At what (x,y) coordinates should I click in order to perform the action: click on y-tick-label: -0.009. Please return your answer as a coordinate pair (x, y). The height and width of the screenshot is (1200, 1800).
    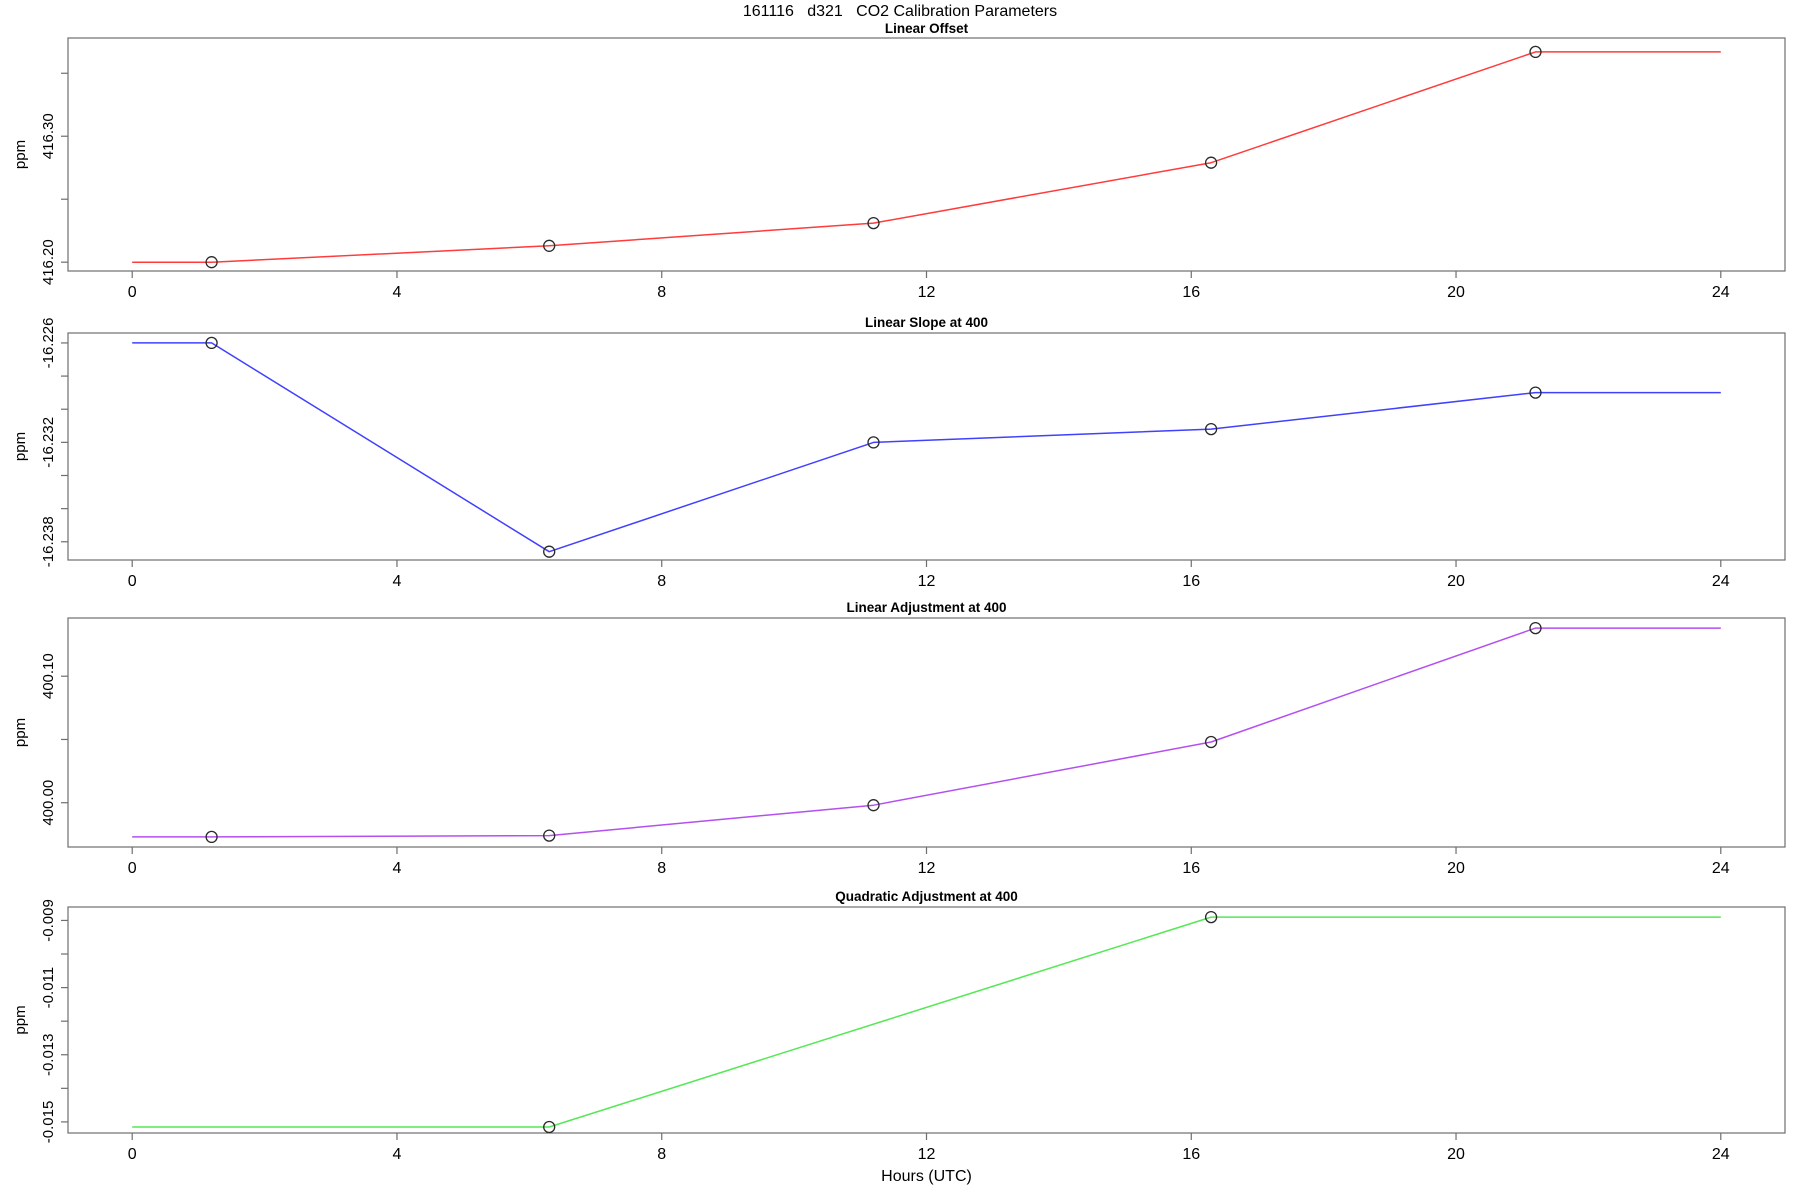
    Looking at the image, I should click on (48, 920).